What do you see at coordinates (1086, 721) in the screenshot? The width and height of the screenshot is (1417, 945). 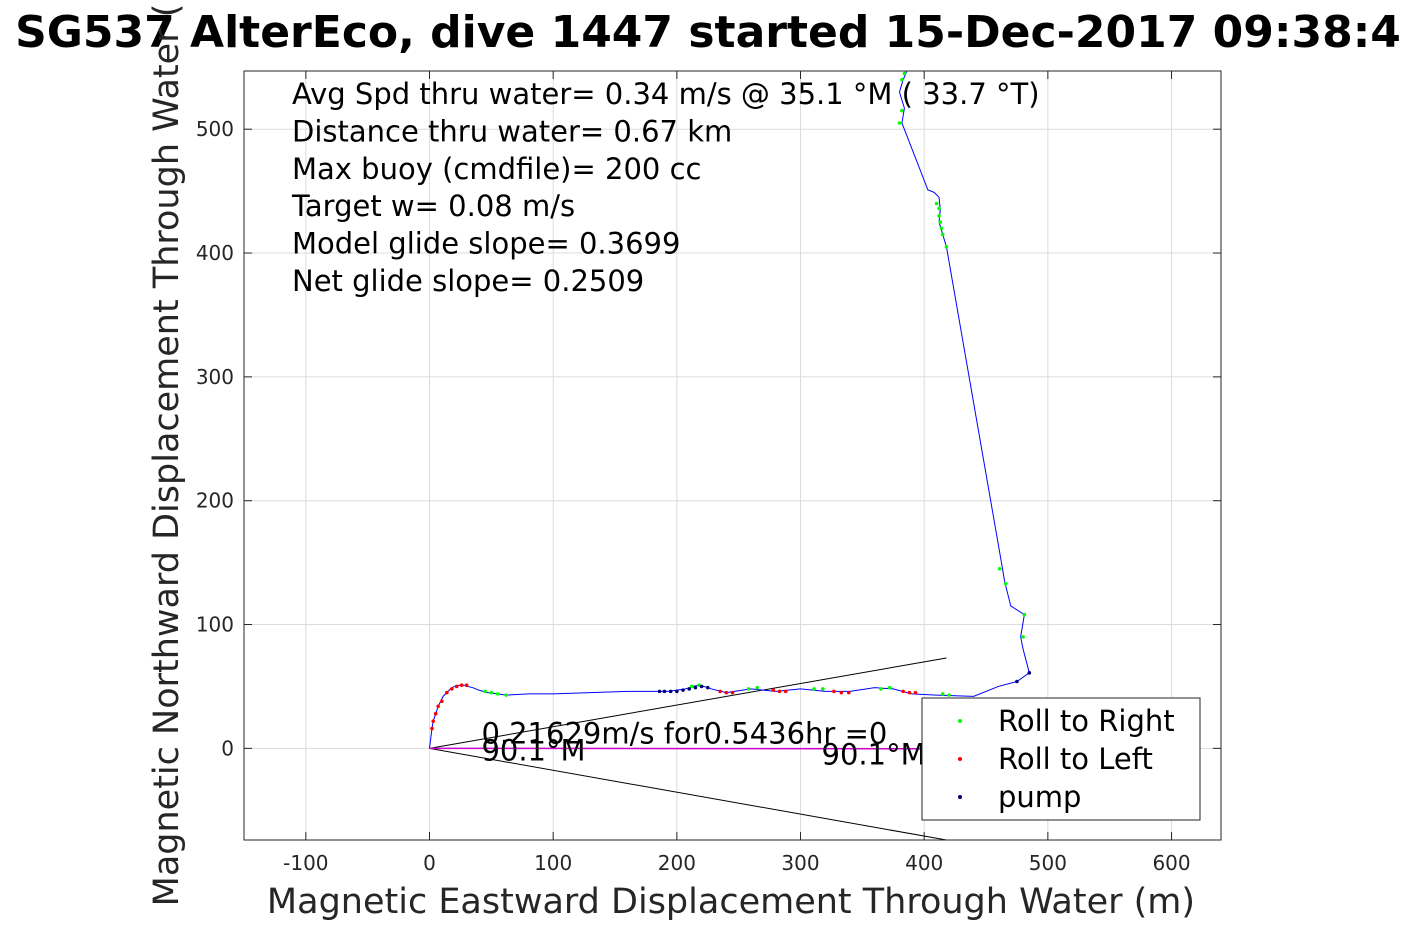 I see `legend-label-roll-right: Roll to Right` at bounding box center [1086, 721].